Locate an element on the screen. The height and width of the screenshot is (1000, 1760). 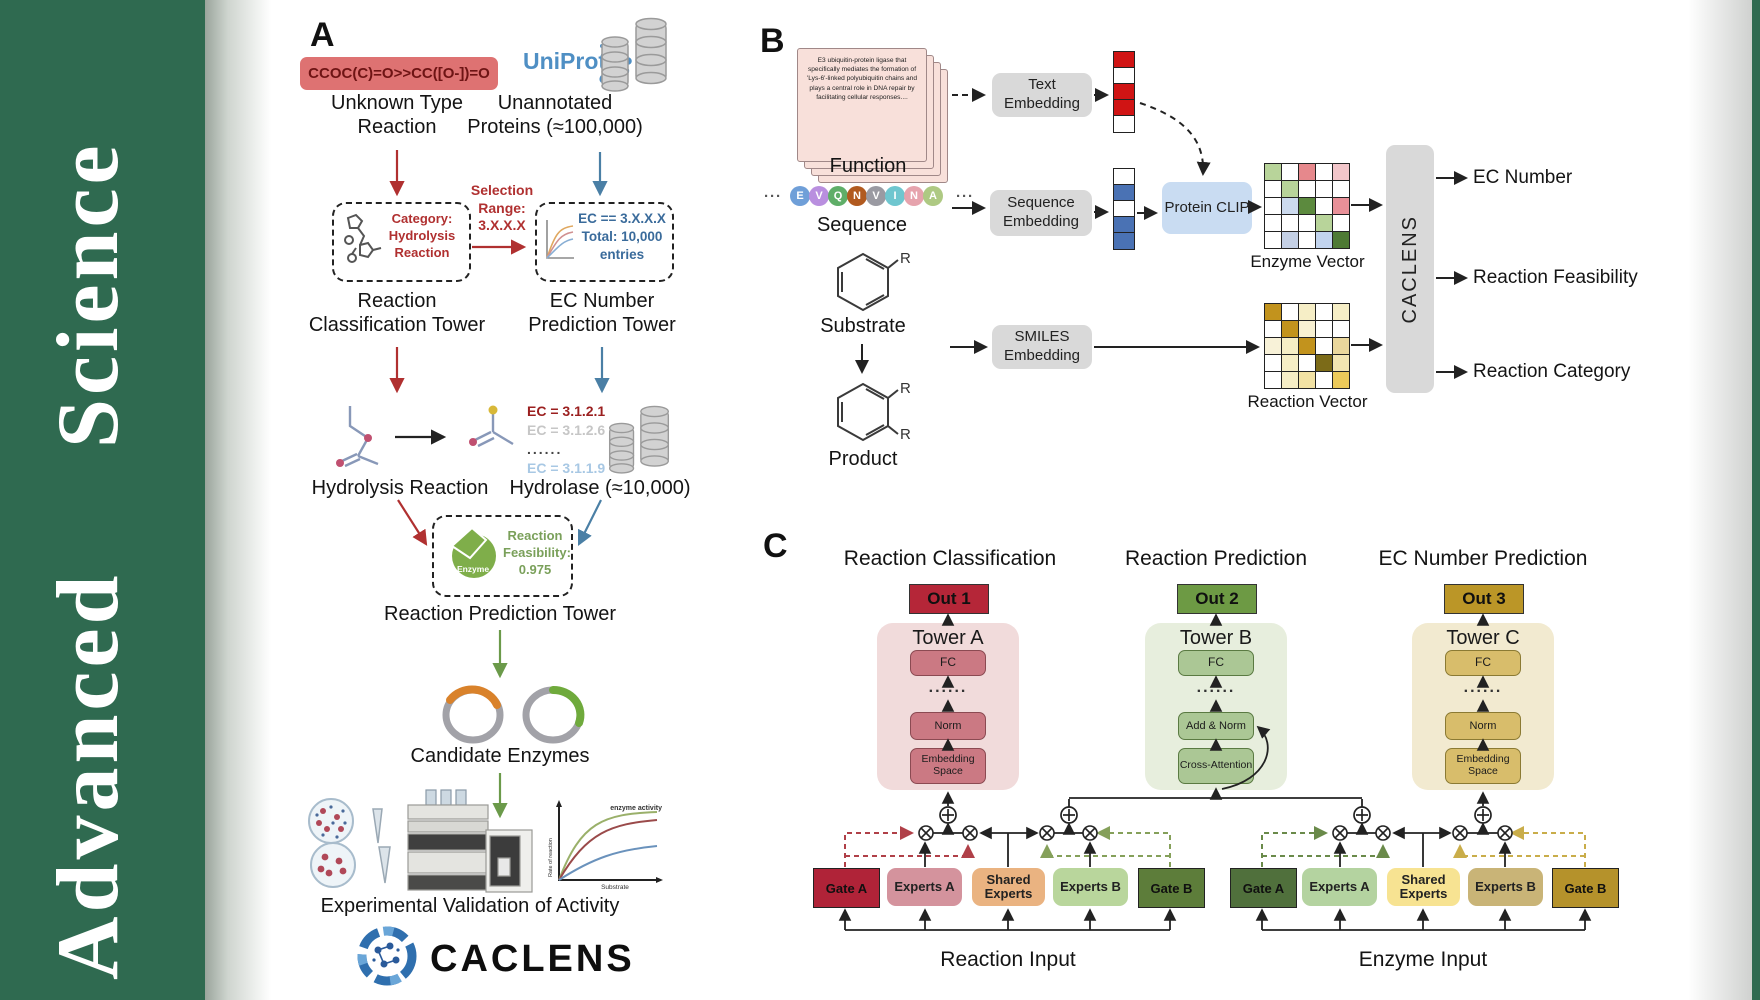
mult-node is located at coordinates (1215, 833).